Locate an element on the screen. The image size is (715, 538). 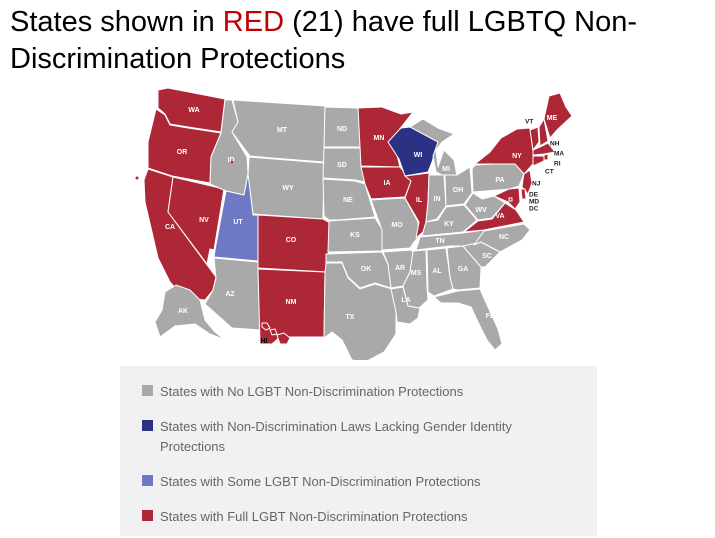
label-WA: WA is located at coordinates (193, 110).